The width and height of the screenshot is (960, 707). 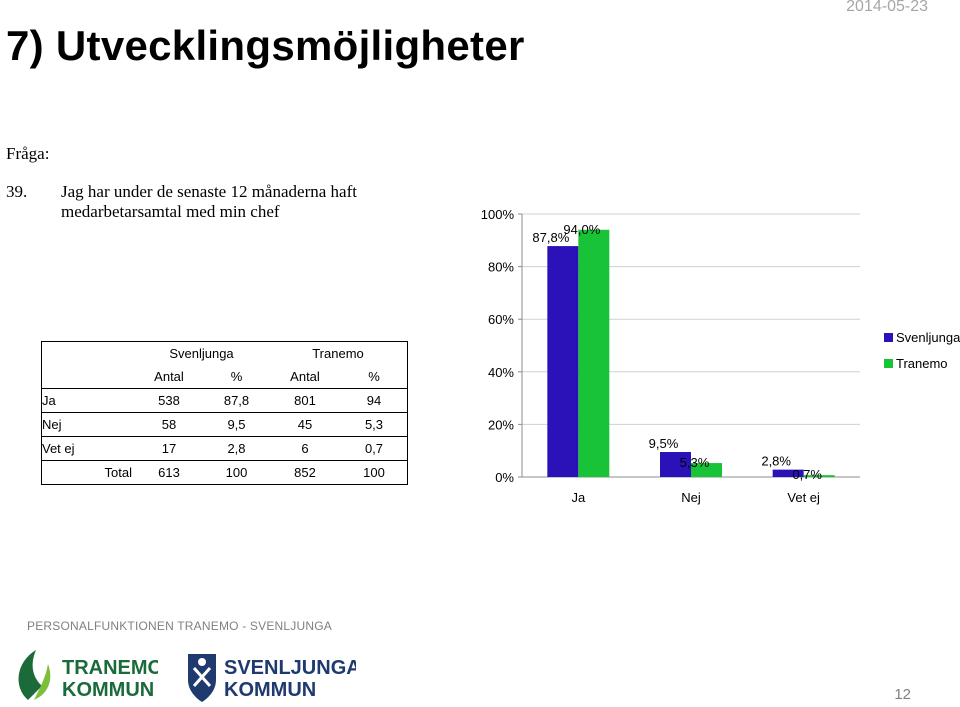 I want to click on table-cell: 2,8, so click(x=236, y=448).